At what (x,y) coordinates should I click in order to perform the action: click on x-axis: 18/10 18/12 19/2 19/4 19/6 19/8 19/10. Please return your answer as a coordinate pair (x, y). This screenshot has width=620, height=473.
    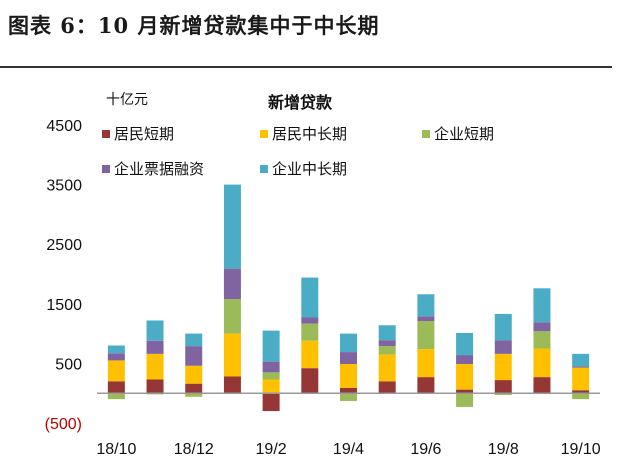
    Looking at the image, I should click on (348, 449).